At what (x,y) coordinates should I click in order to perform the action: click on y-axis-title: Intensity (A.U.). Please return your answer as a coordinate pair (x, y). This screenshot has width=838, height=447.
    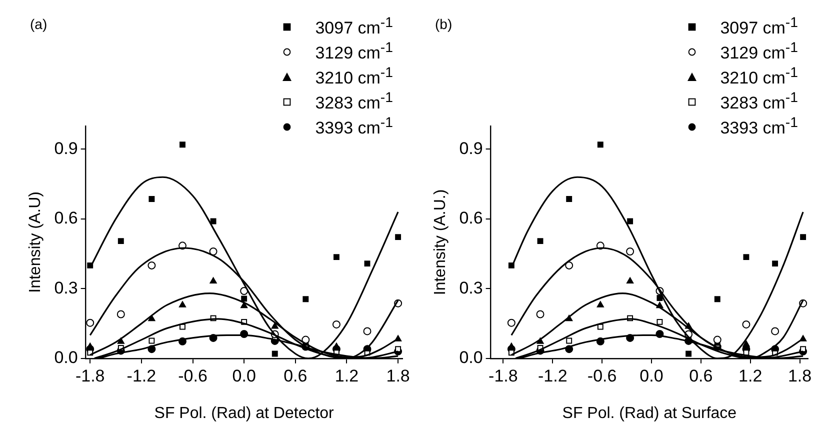
    Looking at the image, I should click on (441, 242).